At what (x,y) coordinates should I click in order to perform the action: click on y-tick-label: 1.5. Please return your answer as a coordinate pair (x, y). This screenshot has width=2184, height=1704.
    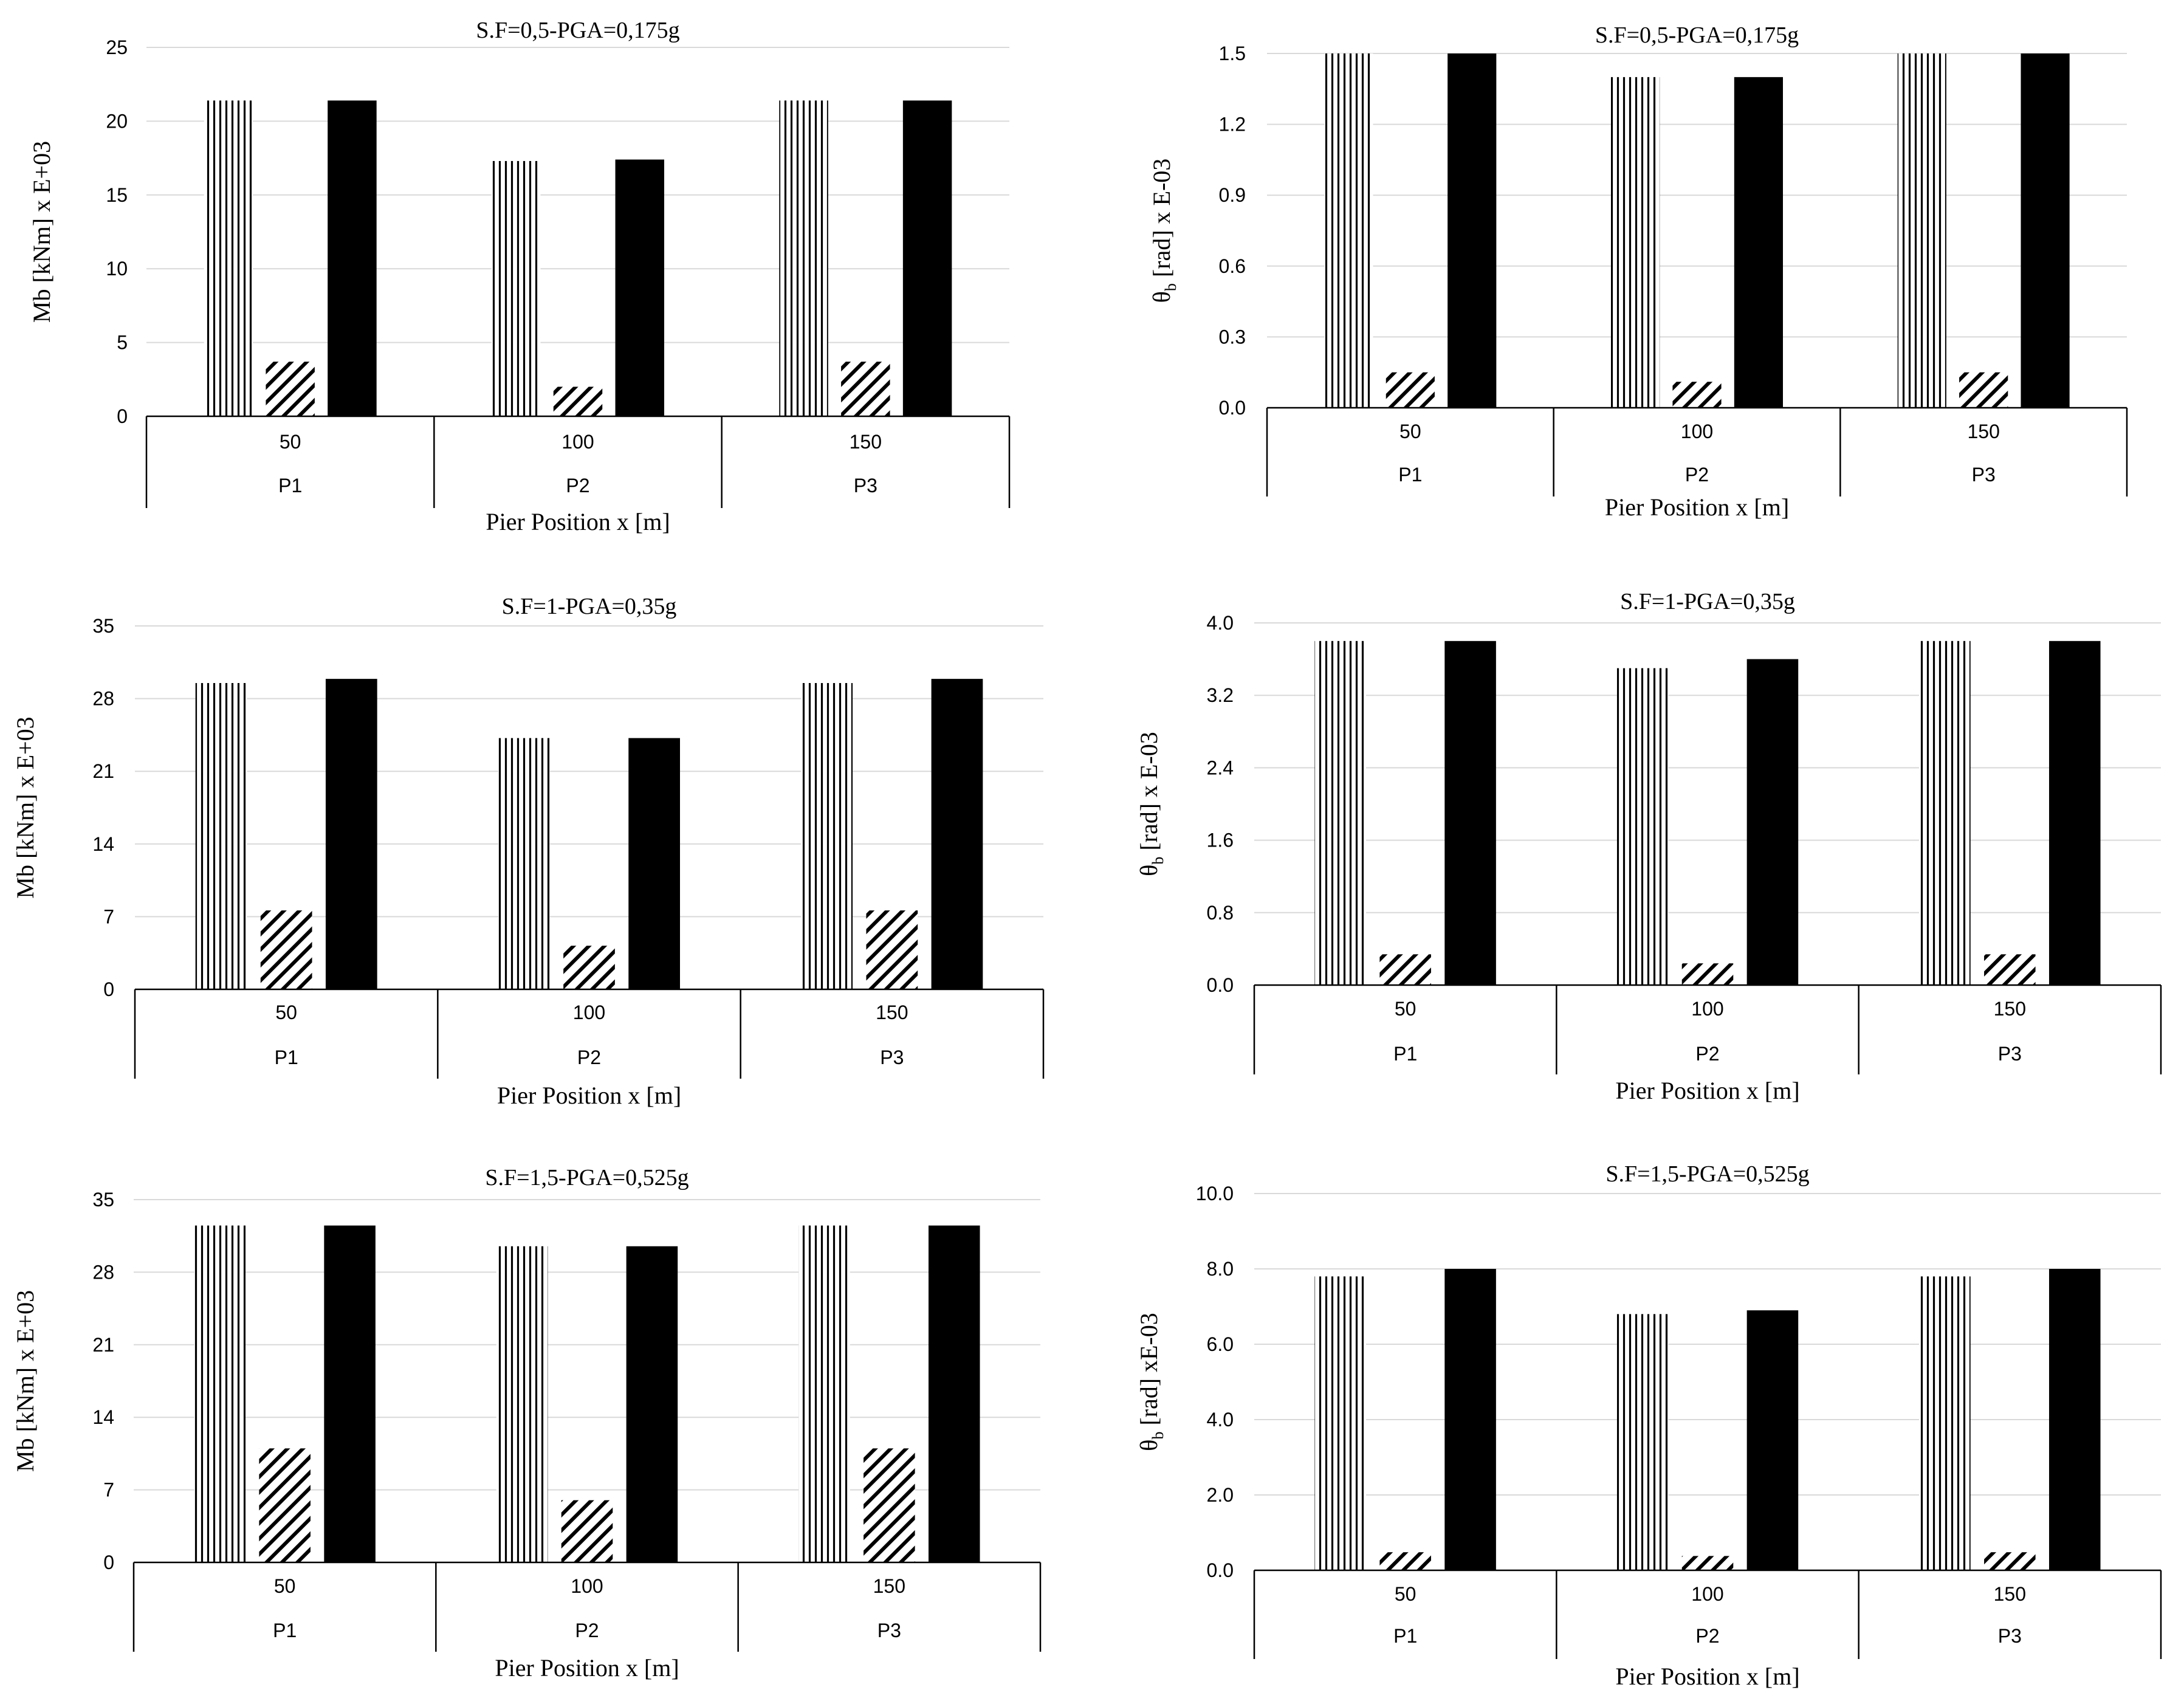
    Looking at the image, I should click on (1232, 53).